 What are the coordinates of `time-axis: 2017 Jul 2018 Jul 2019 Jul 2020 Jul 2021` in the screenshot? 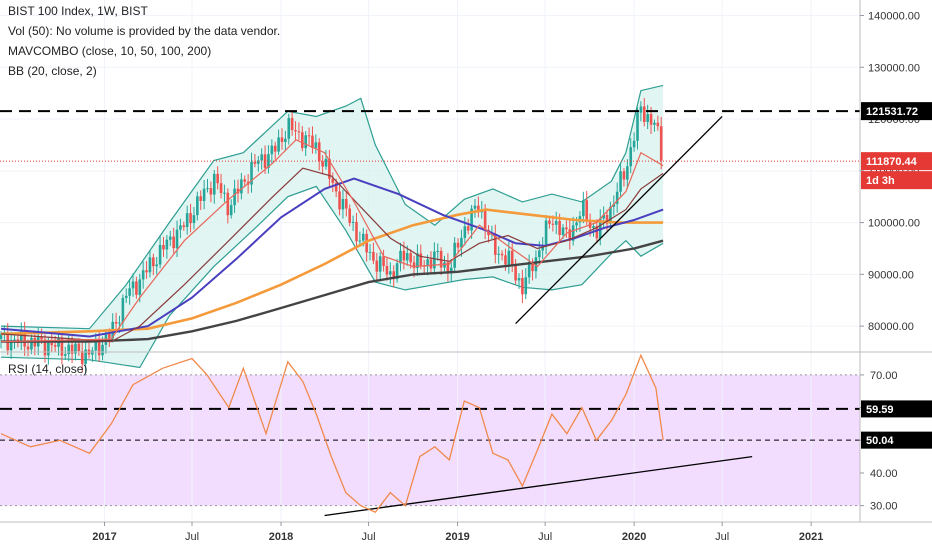 It's located at (457, 532).